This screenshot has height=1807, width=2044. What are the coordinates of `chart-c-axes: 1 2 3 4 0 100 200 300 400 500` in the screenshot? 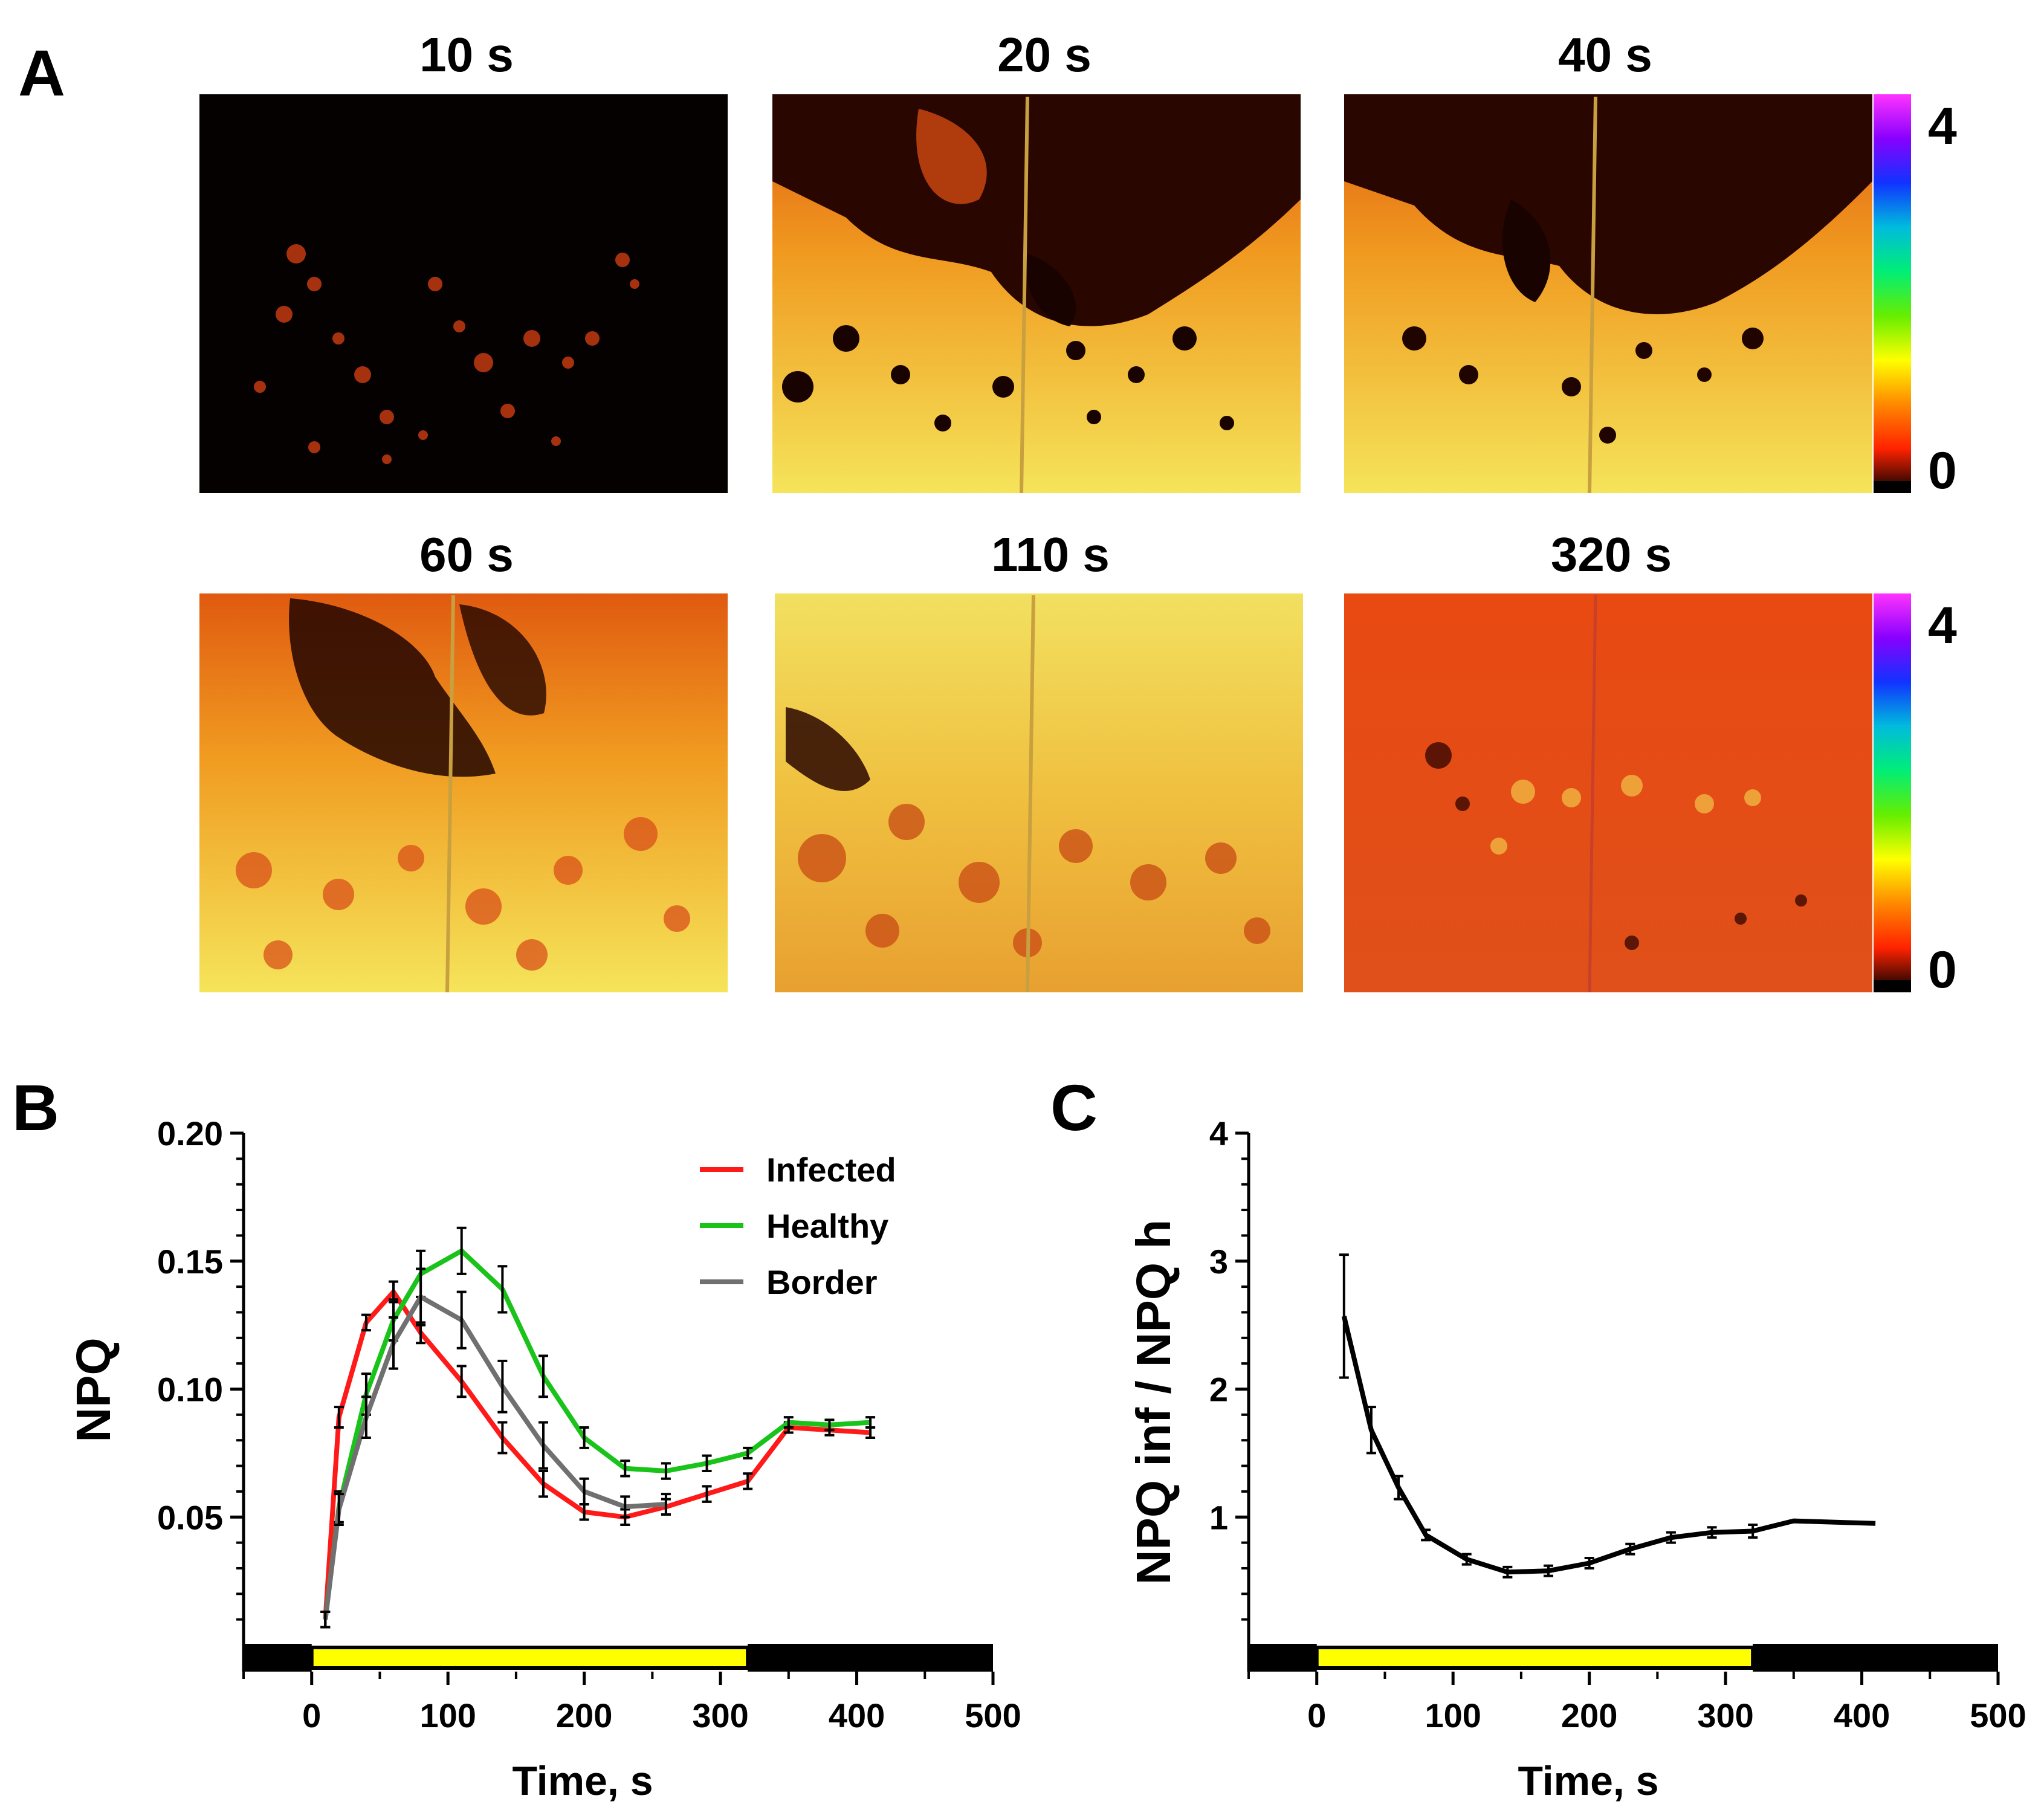 It's located at (1617, 1424).